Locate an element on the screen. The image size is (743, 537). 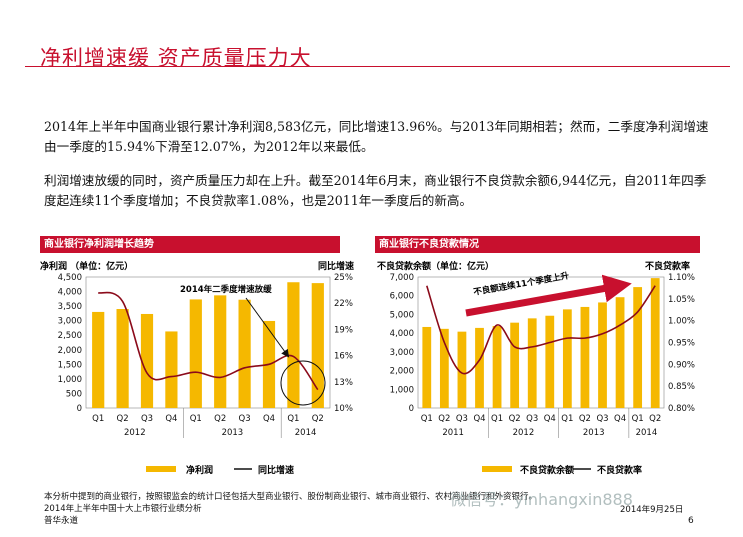
chart1-y2-tick: 16% is located at coordinates (343, 357).